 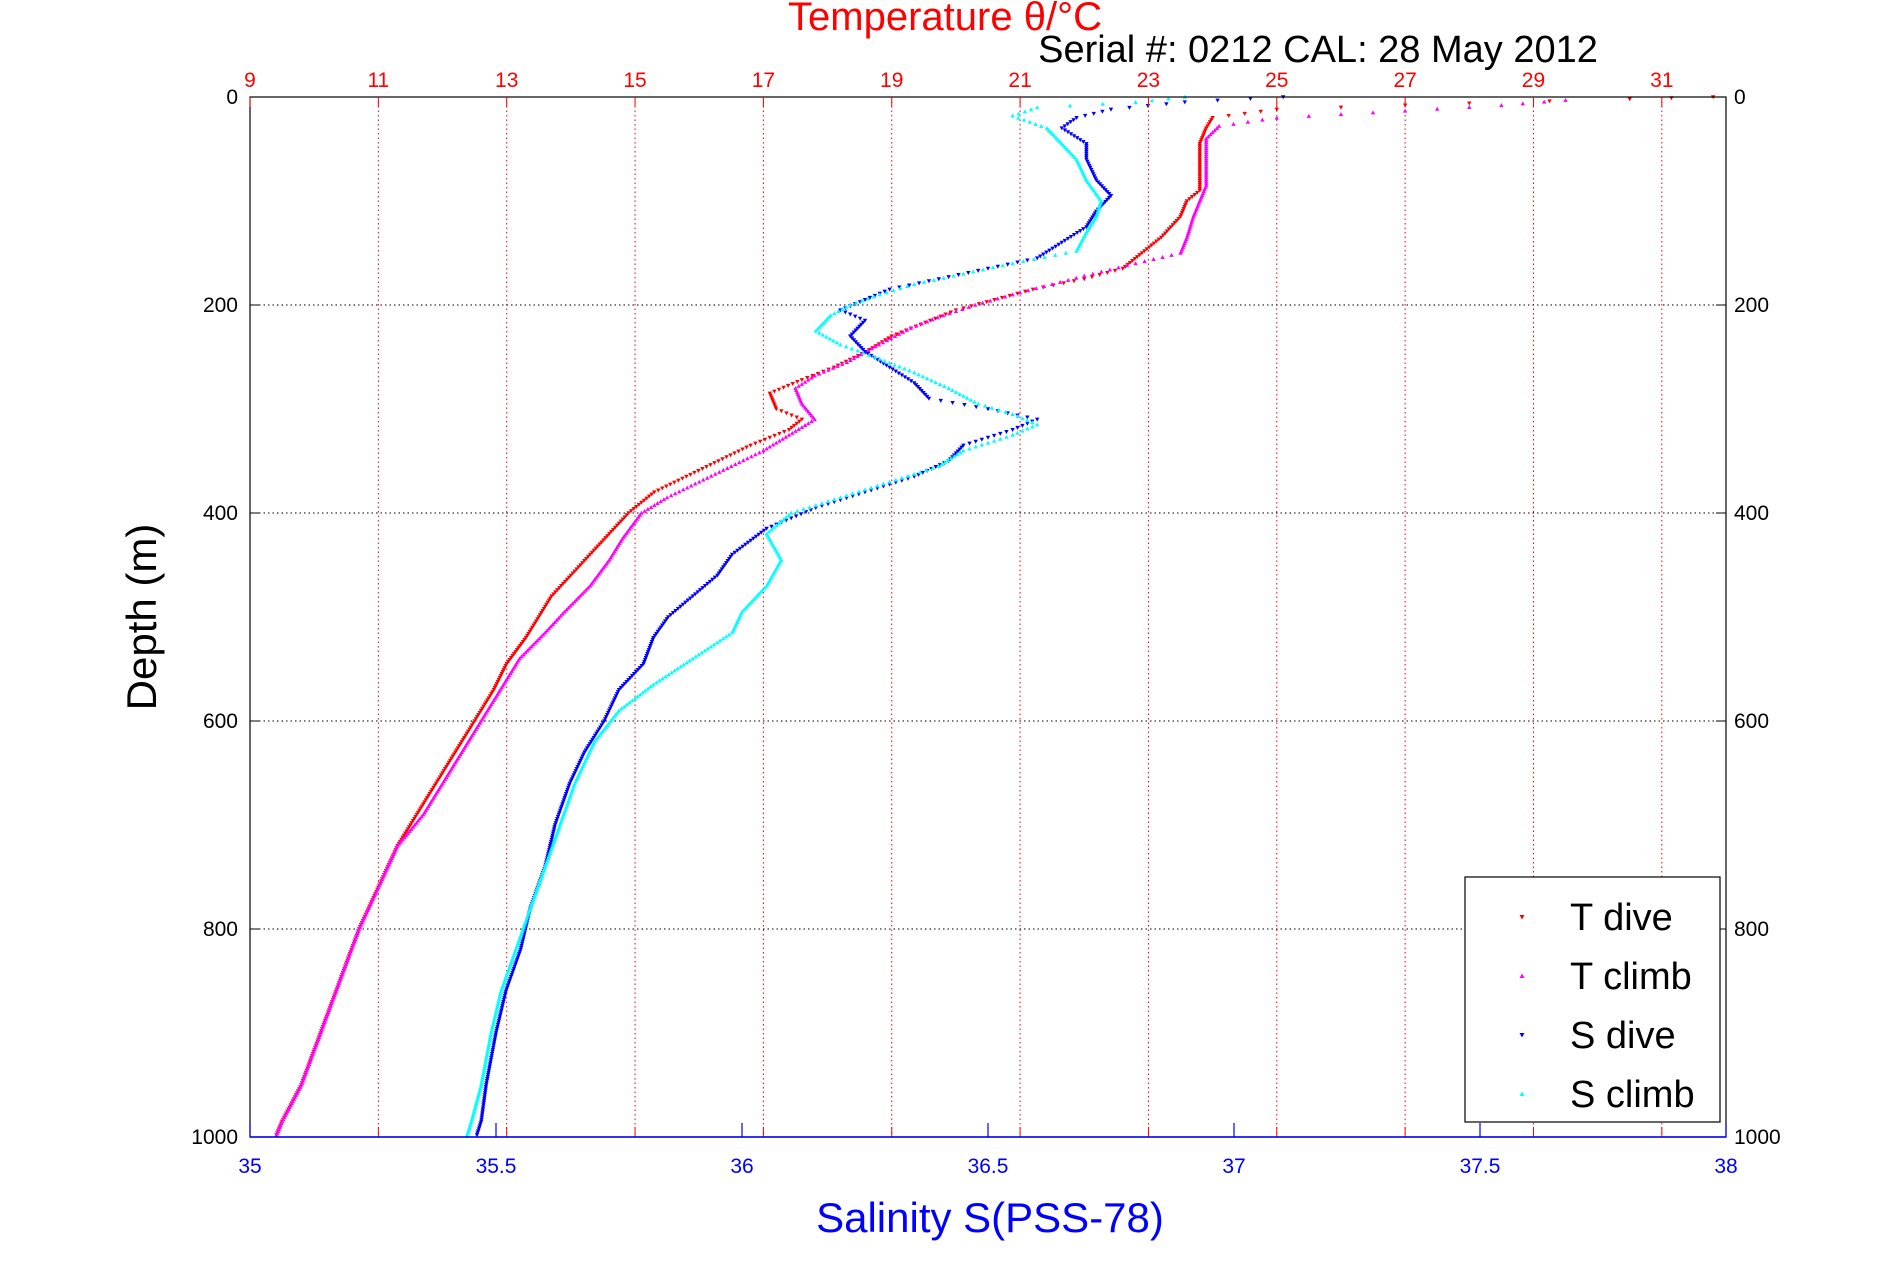 What do you see at coordinates (1522, 1093) in the screenshot?
I see `legend-marker` at bounding box center [1522, 1093].